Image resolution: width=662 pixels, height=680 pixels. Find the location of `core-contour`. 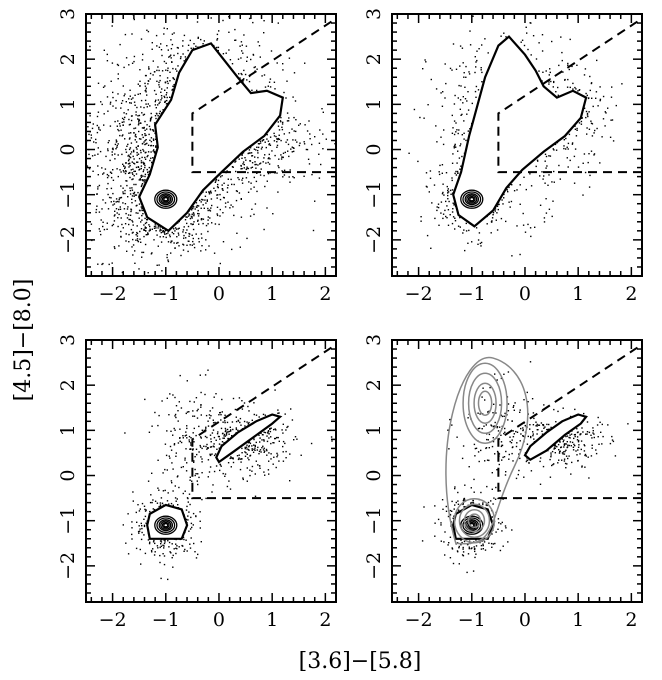

core-contour is located at coordinates (472, 199).